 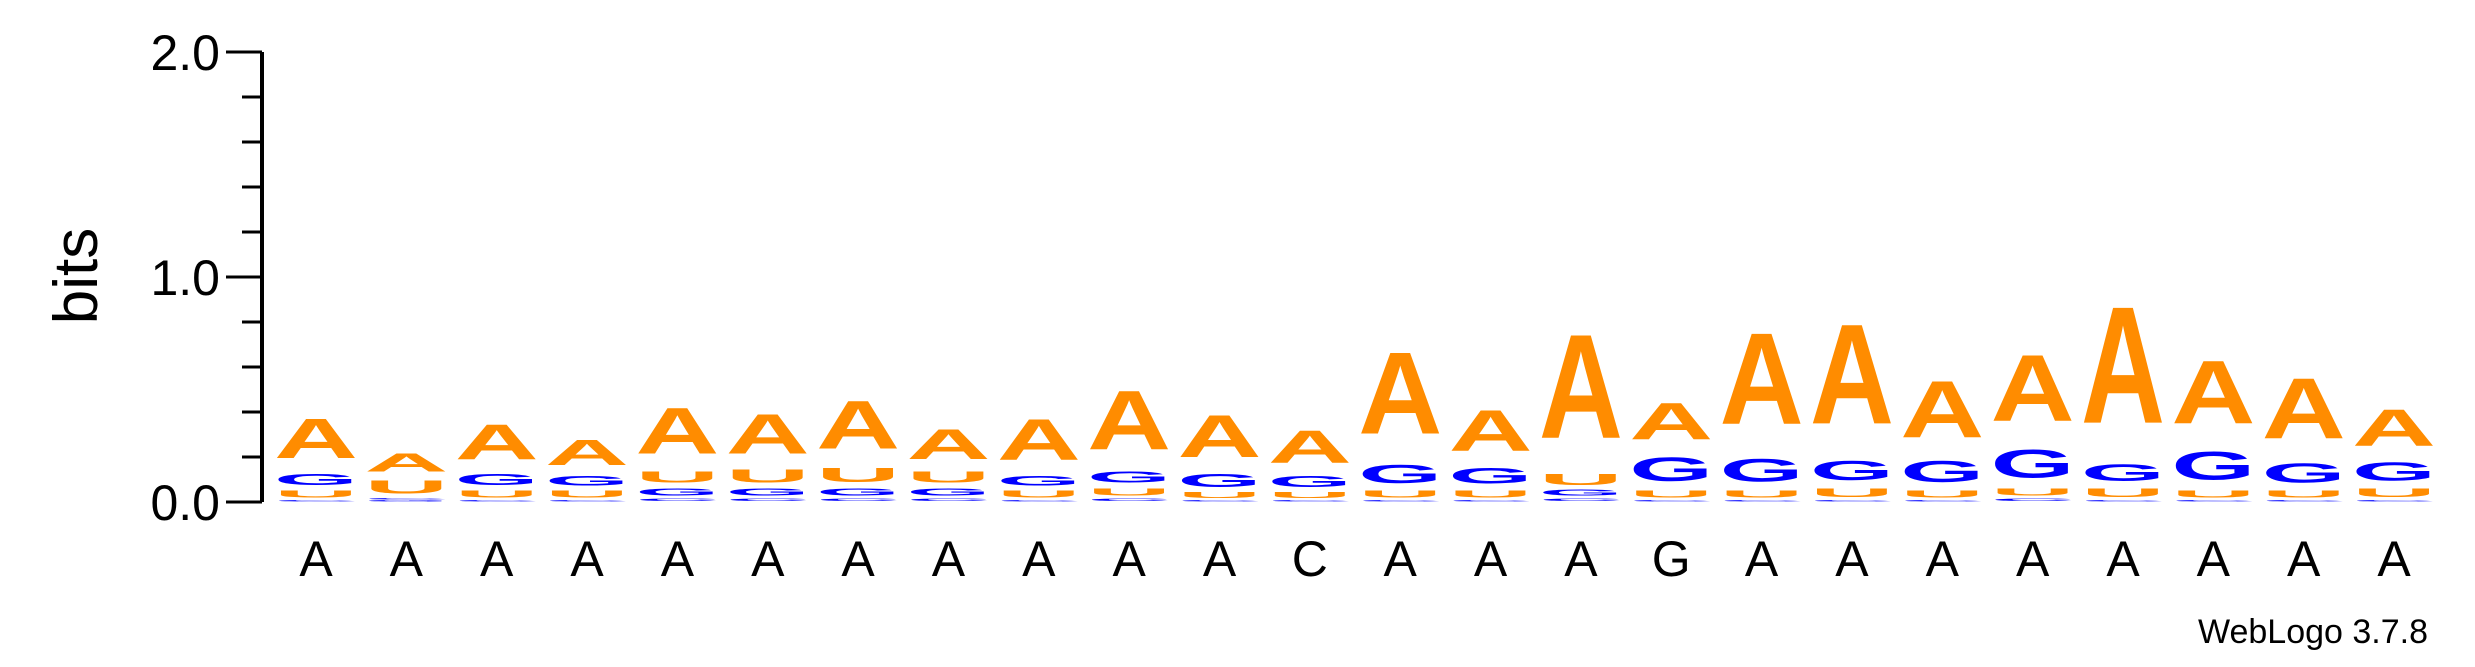 What do you see at coordinates (185, 53) in the screenshot?
I see `y-tick-label: 2.0` at bounding box center [185, 53].